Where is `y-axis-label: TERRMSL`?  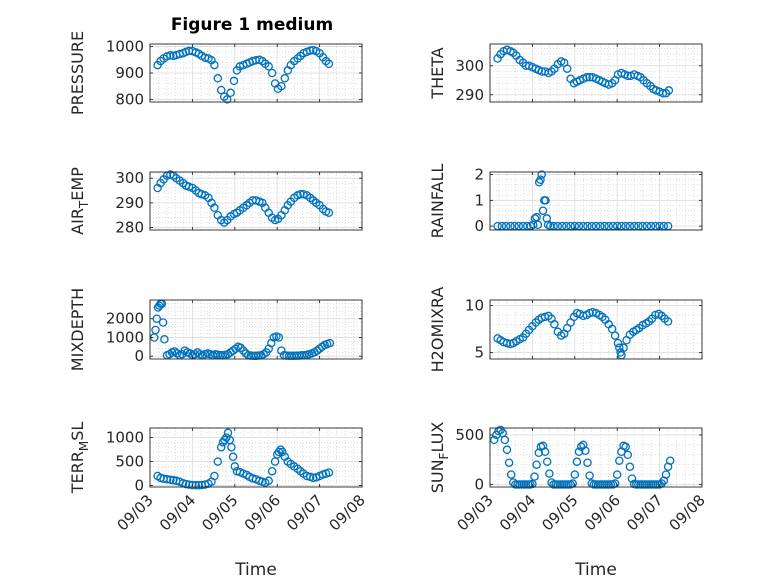 y-axis-label: TERRMSL is located at coordinates (79, 458).